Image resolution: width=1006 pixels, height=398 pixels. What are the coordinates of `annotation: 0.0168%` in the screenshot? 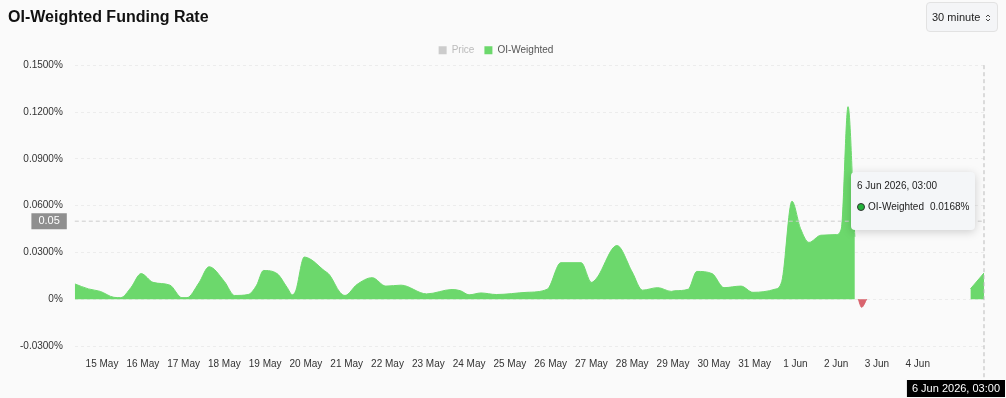 It's located at (949, 206).